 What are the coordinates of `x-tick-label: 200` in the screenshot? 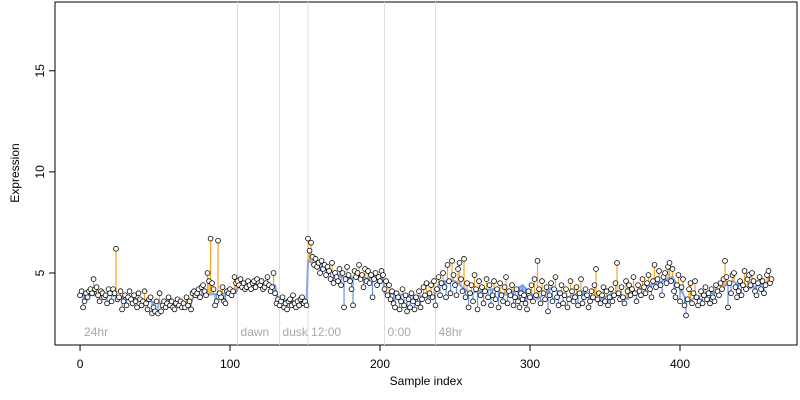 It's located at (380, 364).